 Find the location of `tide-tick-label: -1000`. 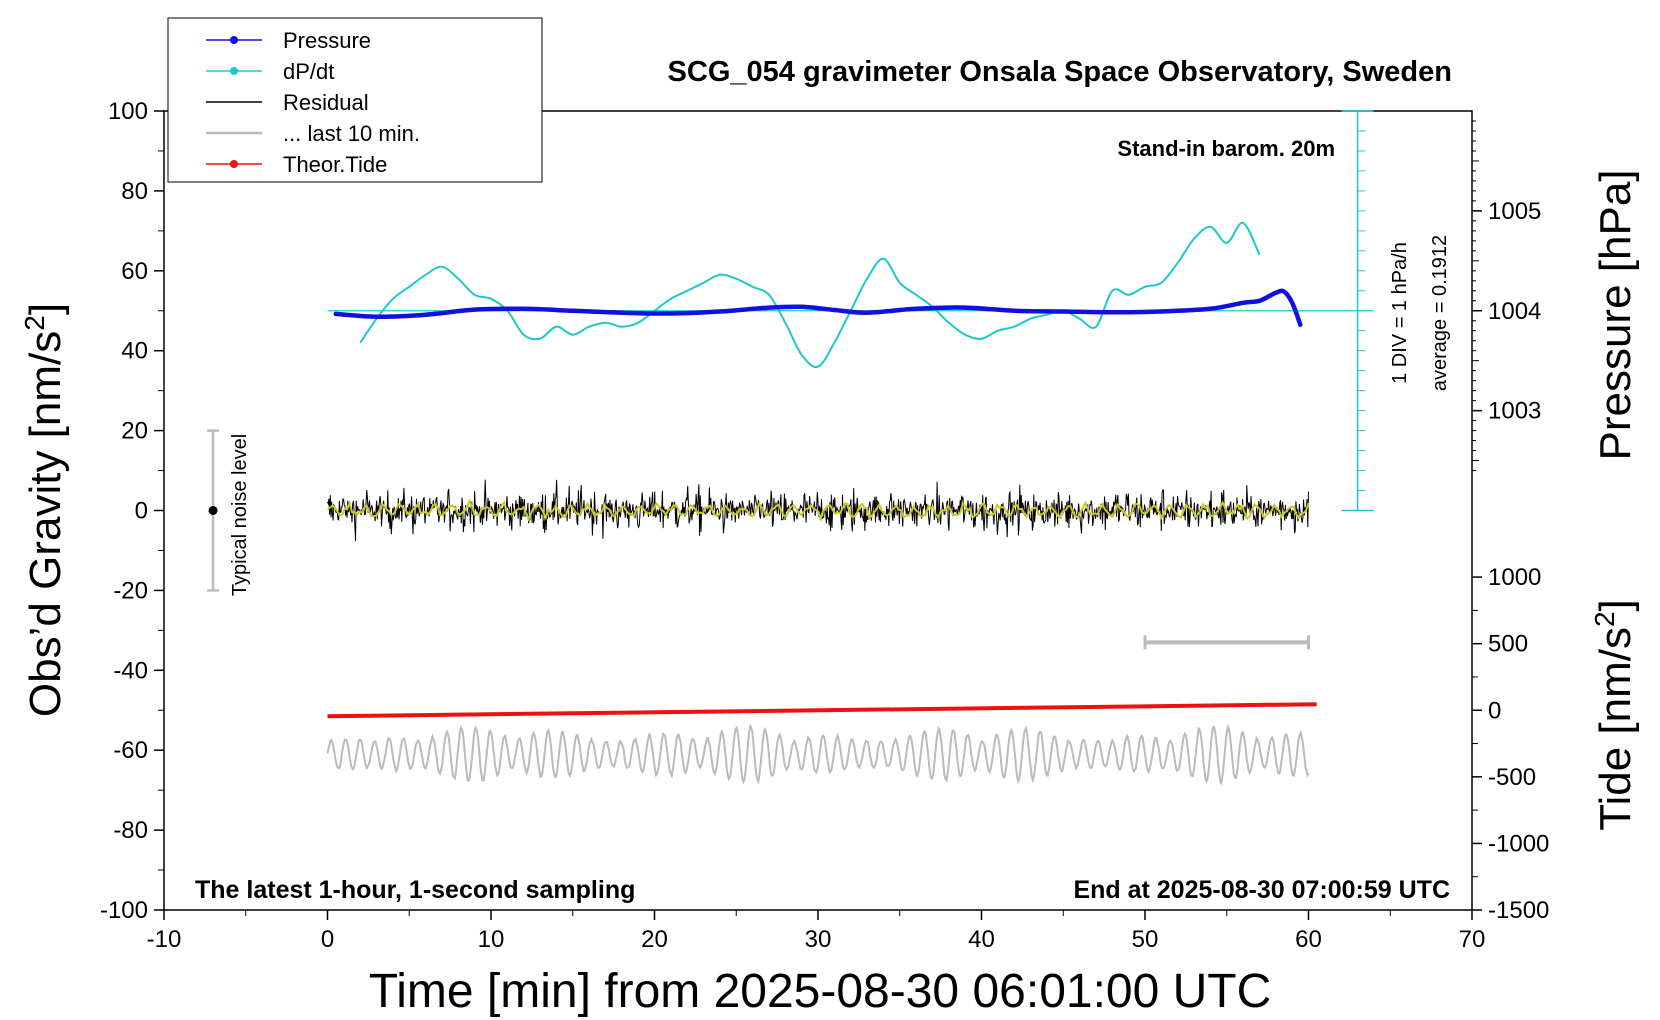

tide-tick-label: -1000 is located at coordinates (1518, 843).